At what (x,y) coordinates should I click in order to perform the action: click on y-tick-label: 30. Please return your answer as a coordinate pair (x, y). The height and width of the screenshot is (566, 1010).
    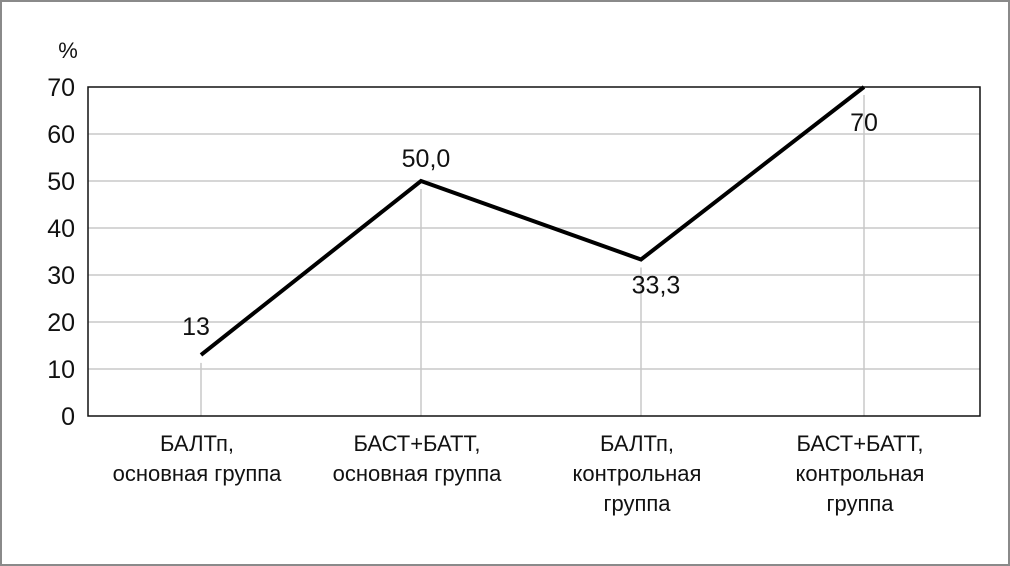
    Looking at the image, I should click on (61, 276).